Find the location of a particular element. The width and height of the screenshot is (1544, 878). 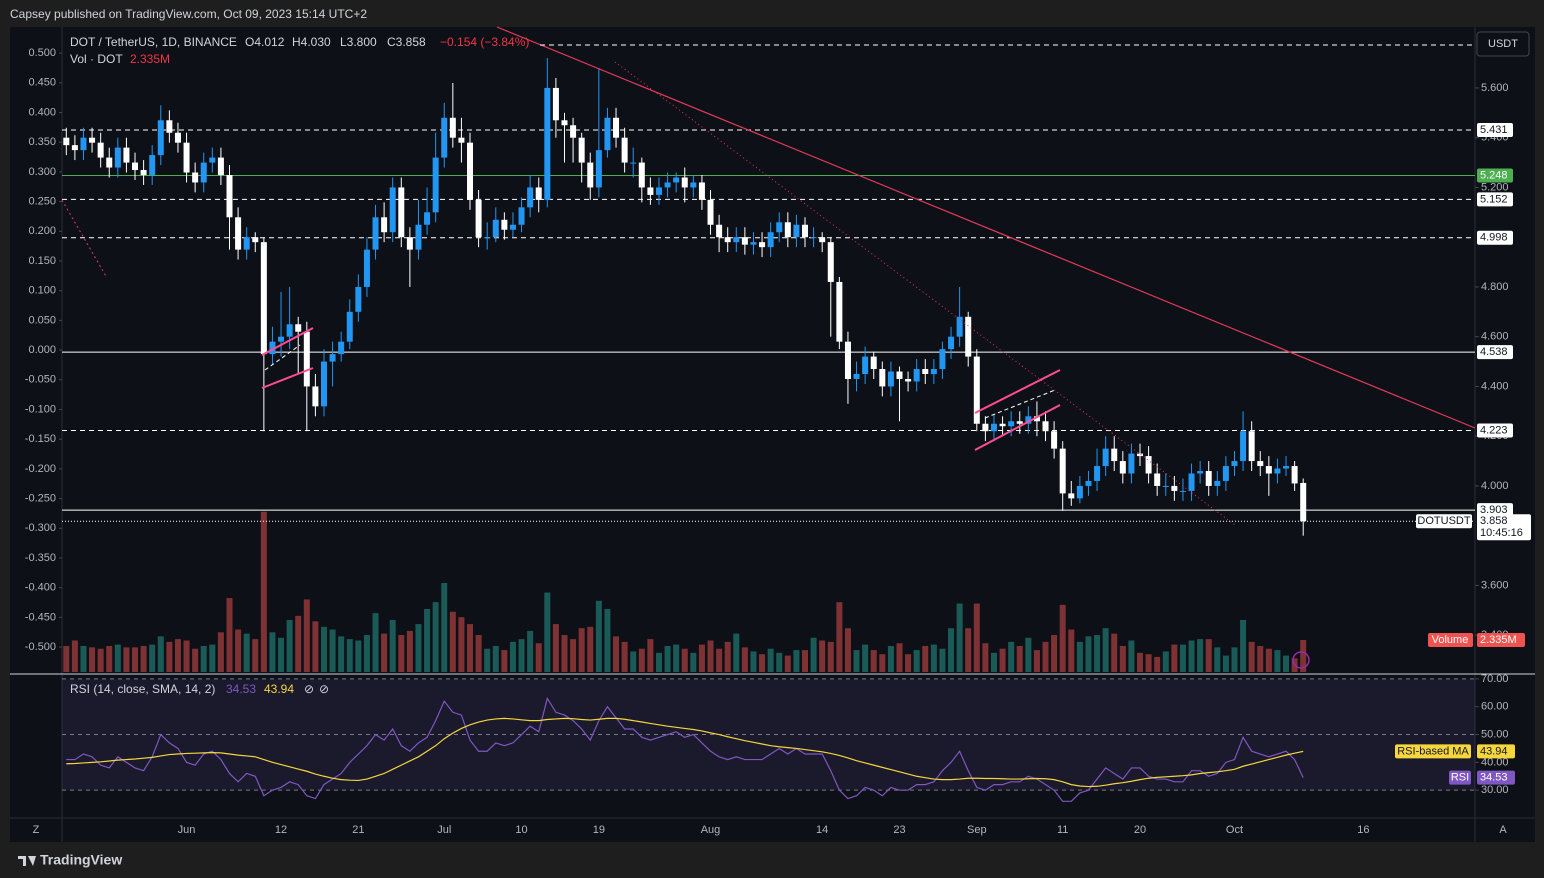

x-tick-label: 12 is located at coordinates (281, 830).